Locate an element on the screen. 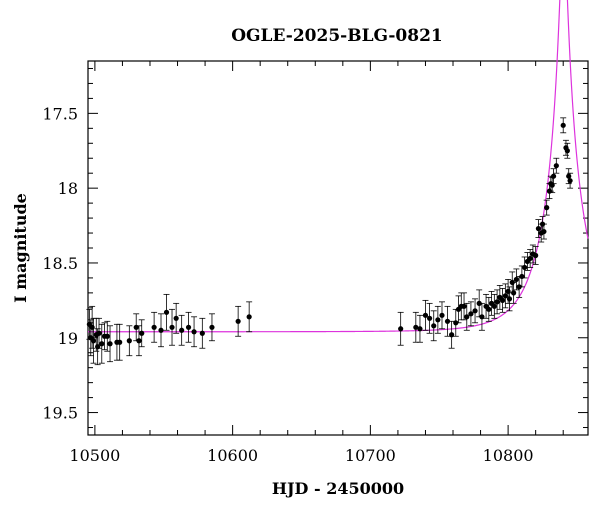 Image resolution: width=600 pixels, height=512 pixels. y-tick-labels: 17.5 18 18.5 19 19.5 is located at coordinates (60, 263).